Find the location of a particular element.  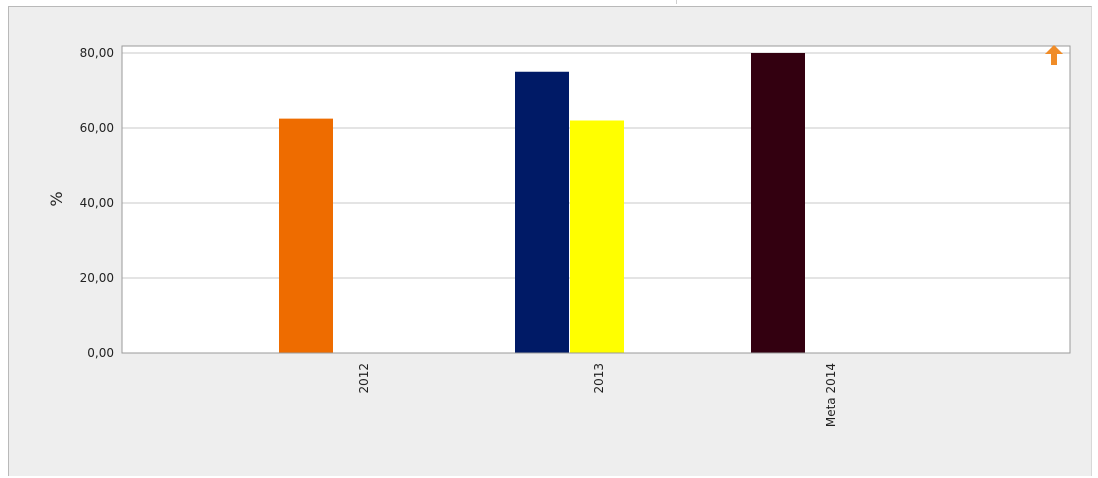

y-axis-title: % is located at coordinates (56, 198).